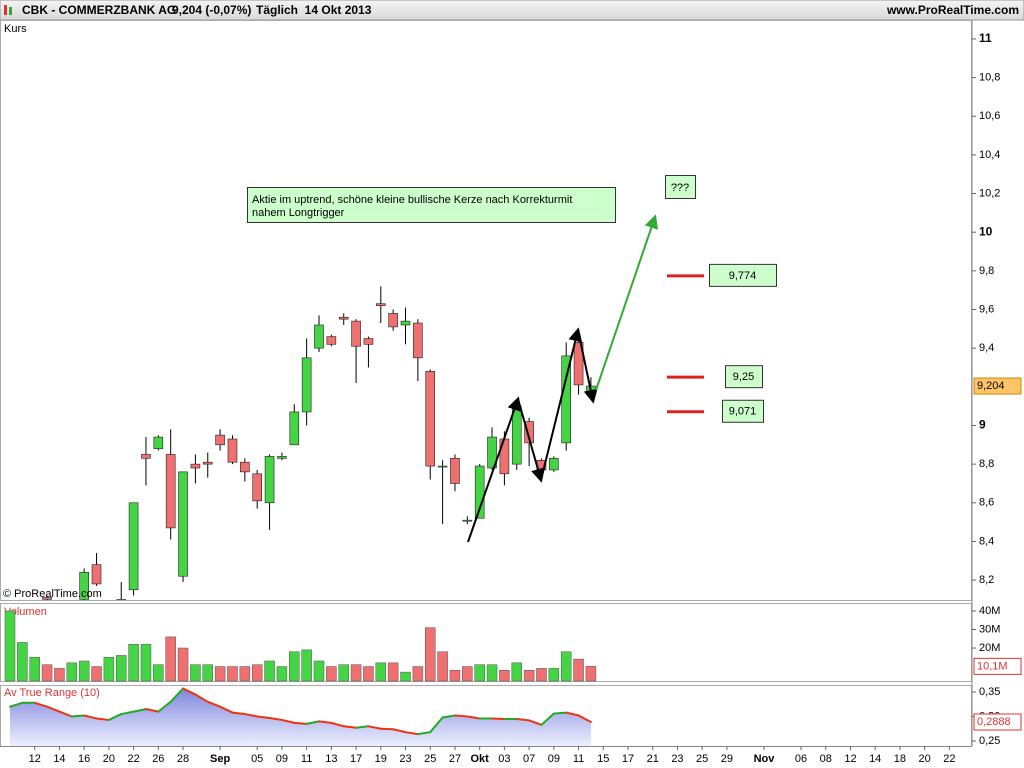  Describe the element at coordinates (986, 271) in the screenshot. I see `y-tick-label: 9,8` at that location.